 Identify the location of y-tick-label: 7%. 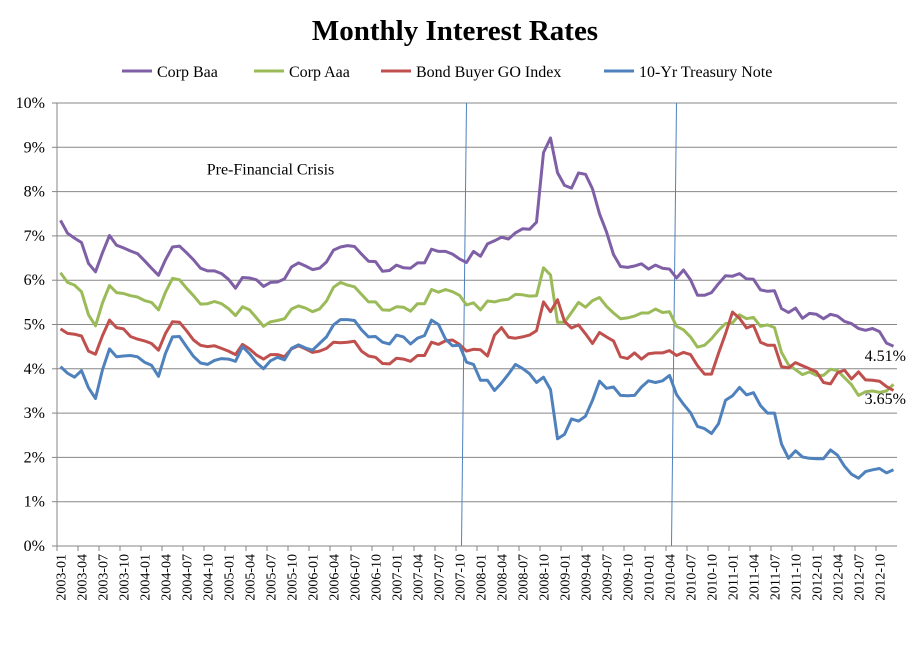
(34, 236).